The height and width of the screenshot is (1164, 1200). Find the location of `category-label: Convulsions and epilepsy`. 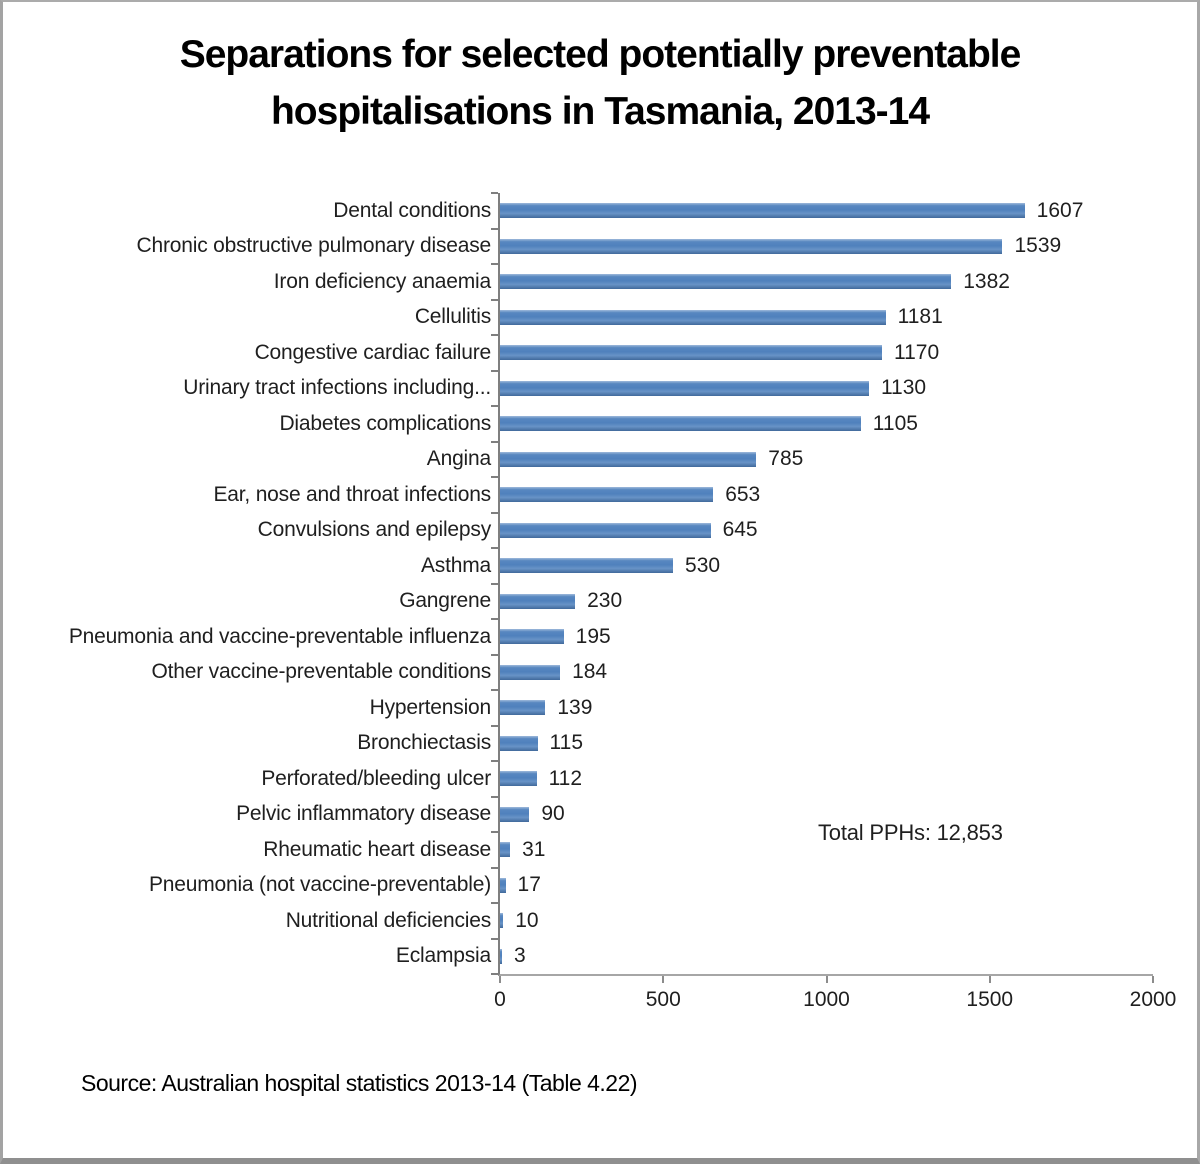

category-label: Convulsions and epilepsy is located at coordinates (374, 530).